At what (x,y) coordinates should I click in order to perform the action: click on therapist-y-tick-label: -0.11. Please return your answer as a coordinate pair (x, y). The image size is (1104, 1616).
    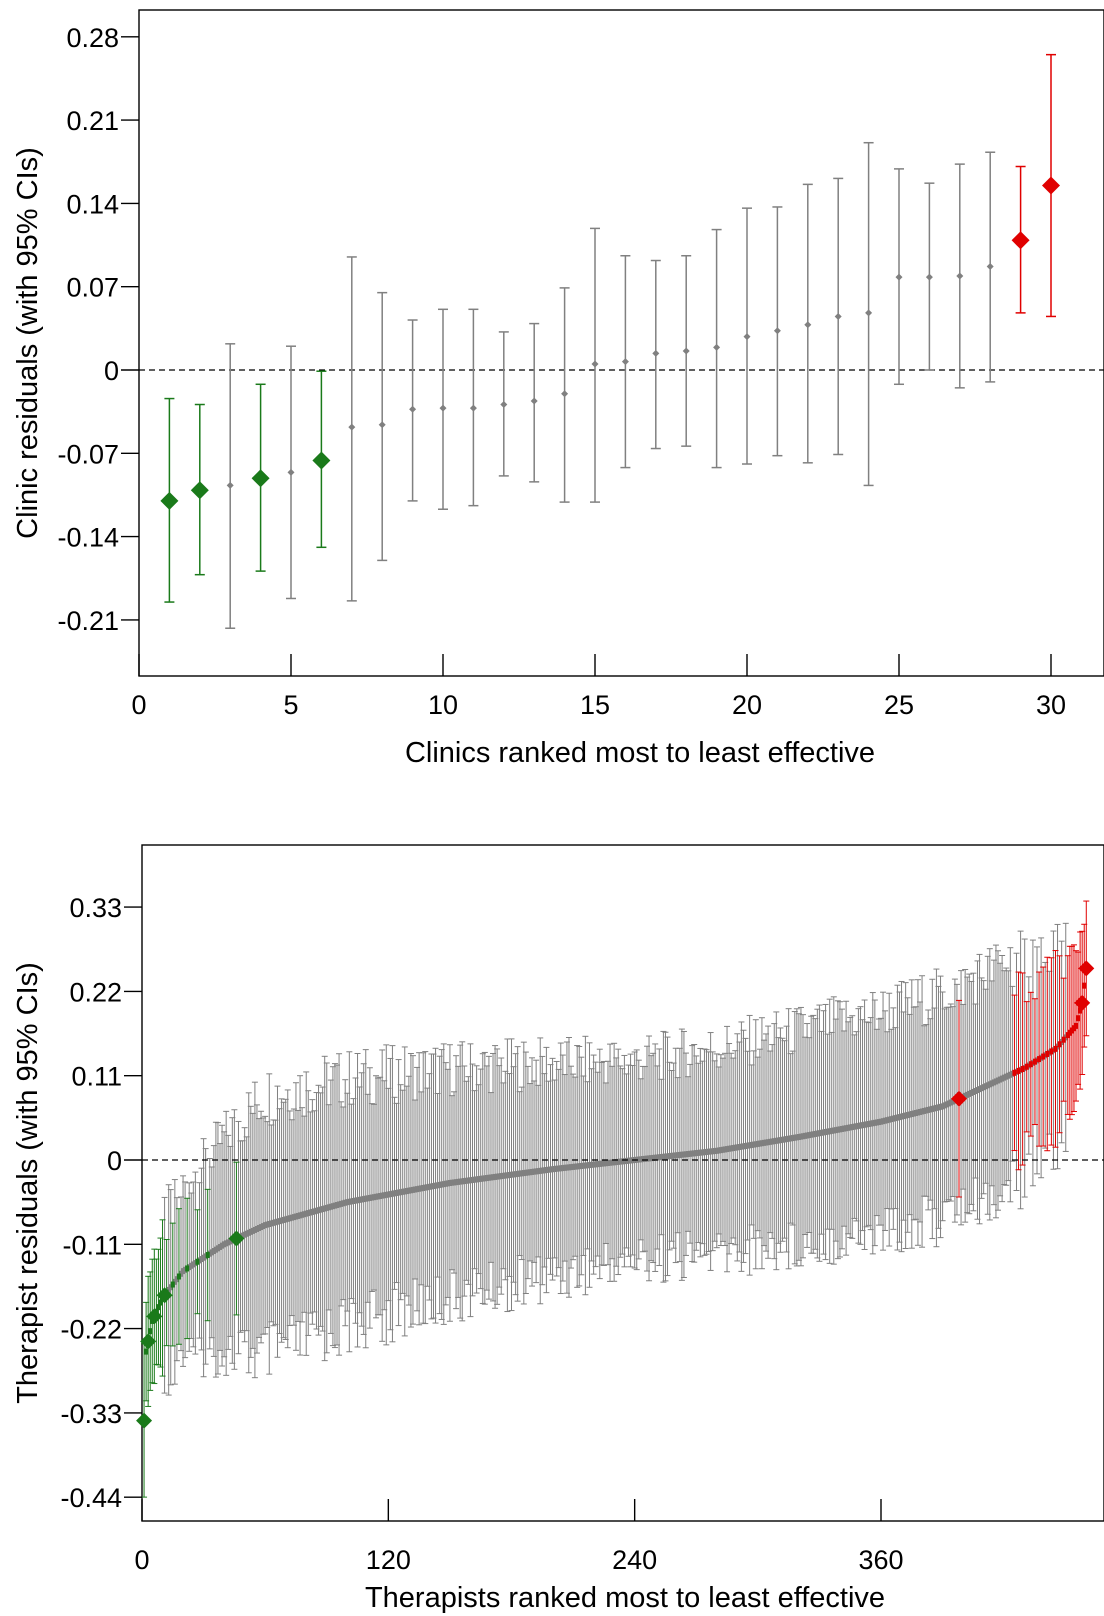
    Looking at the image, I should click on (92, 1245).